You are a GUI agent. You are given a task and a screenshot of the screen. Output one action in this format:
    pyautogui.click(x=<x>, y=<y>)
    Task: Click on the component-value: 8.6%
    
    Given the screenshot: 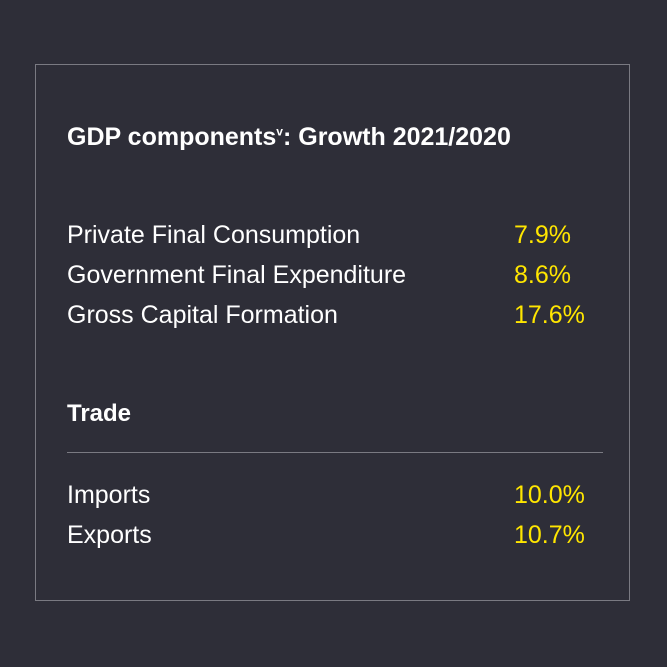 What is the action you would take?
    pyautogui.click(x=542, y=275)
    